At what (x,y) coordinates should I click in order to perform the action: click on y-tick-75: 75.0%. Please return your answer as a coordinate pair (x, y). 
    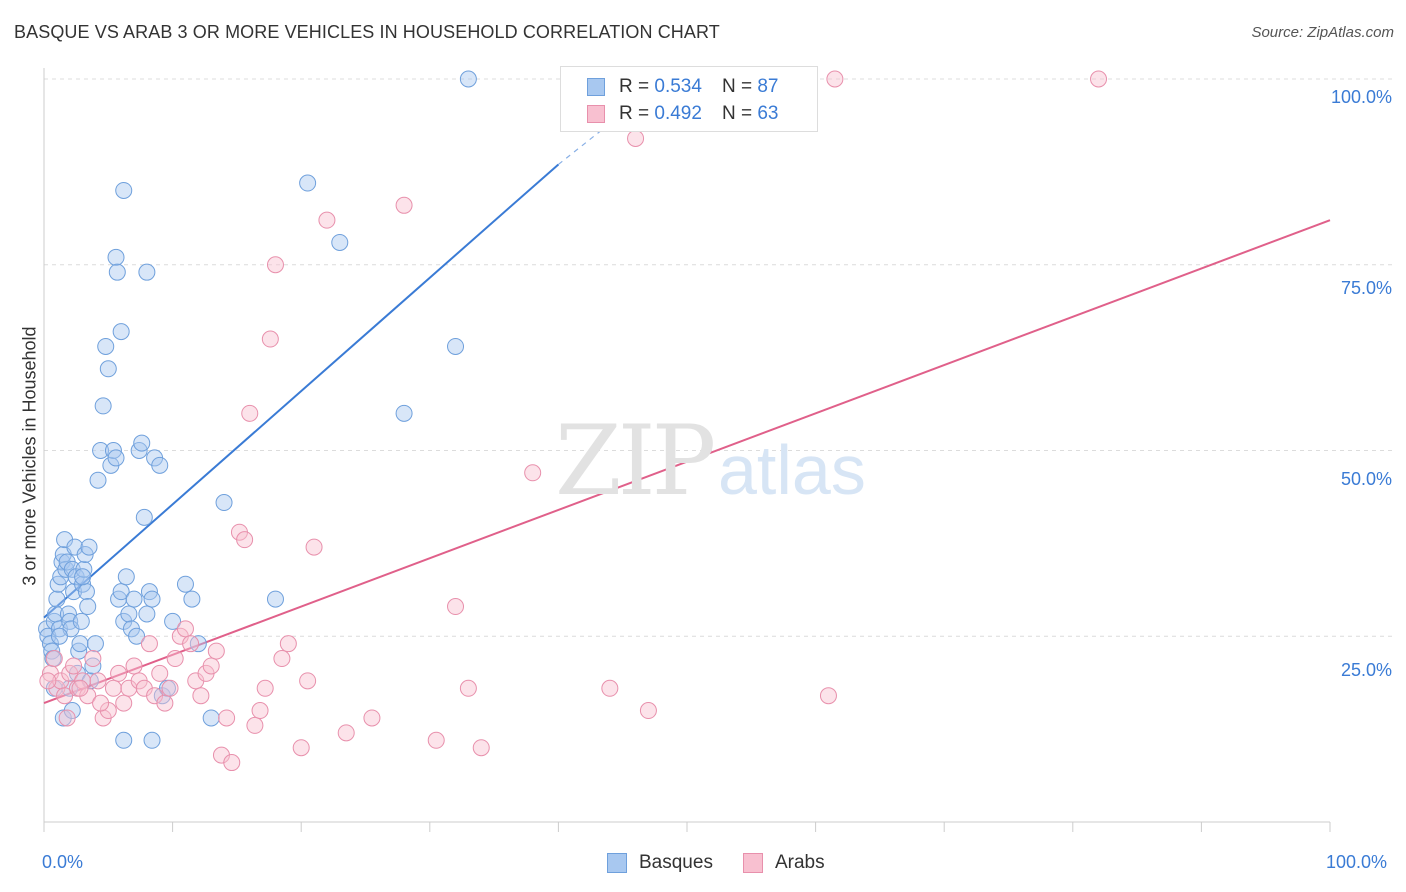
    Looking at the image, I should click on (1366, 288).